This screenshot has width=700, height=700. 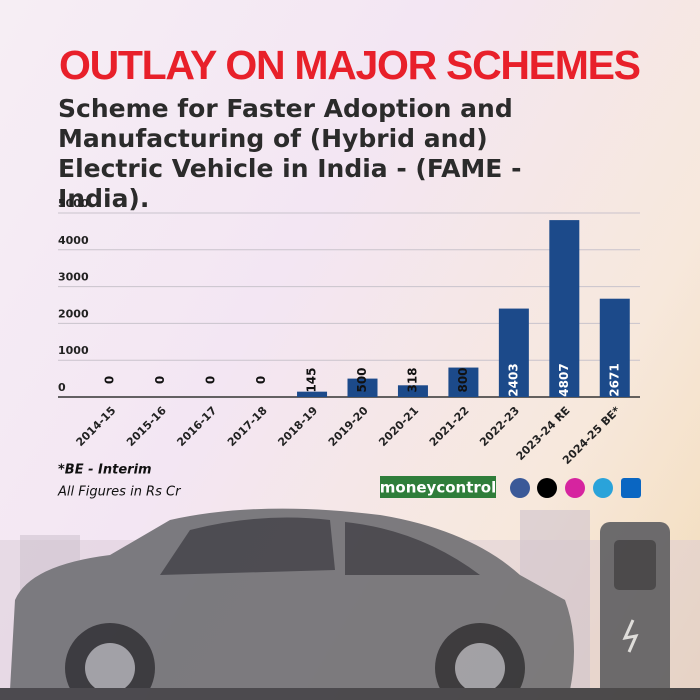 I want to click on value-label: 2403, so click(x=513, y=379).